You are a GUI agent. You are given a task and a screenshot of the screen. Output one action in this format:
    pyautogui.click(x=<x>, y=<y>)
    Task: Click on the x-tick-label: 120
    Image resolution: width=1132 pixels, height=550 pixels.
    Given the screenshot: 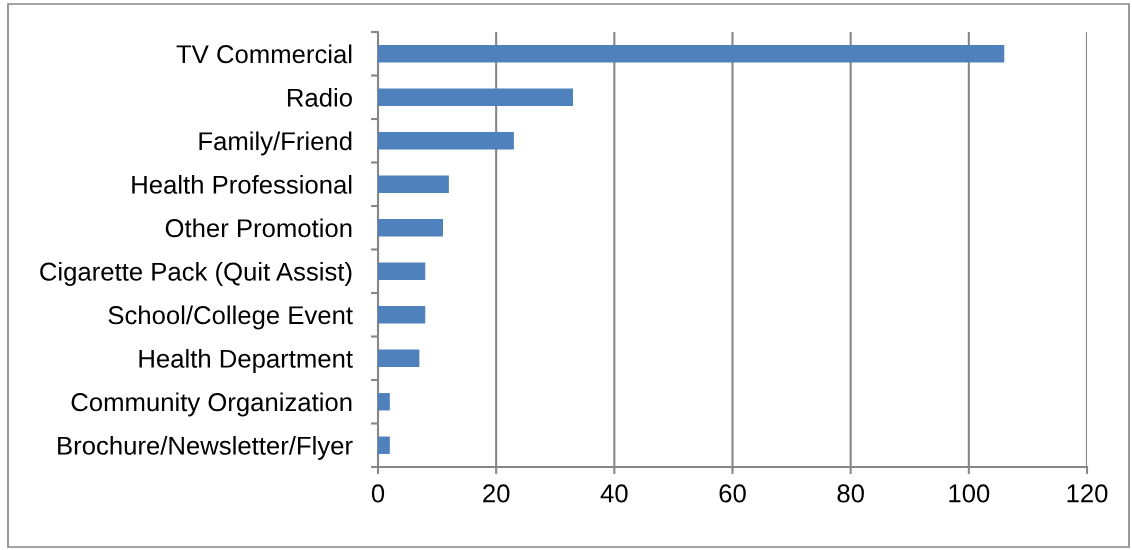 What is the action you would take?
    pyautogui.click(x=1087, y=493)
    